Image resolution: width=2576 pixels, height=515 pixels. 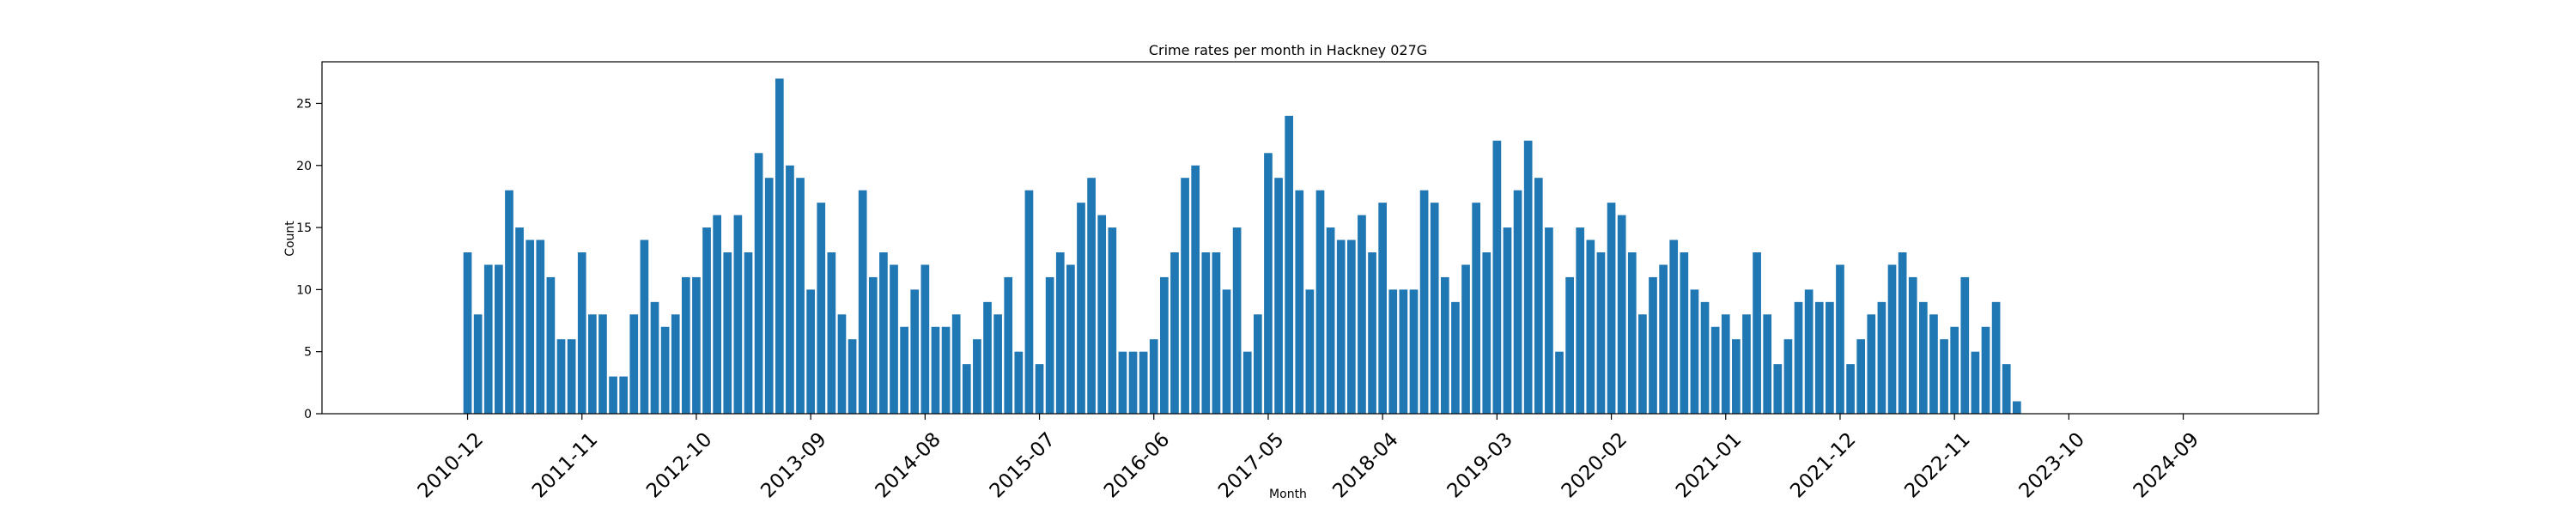 I want to click on y-tick-label: 10, so click(x=304, y=290).